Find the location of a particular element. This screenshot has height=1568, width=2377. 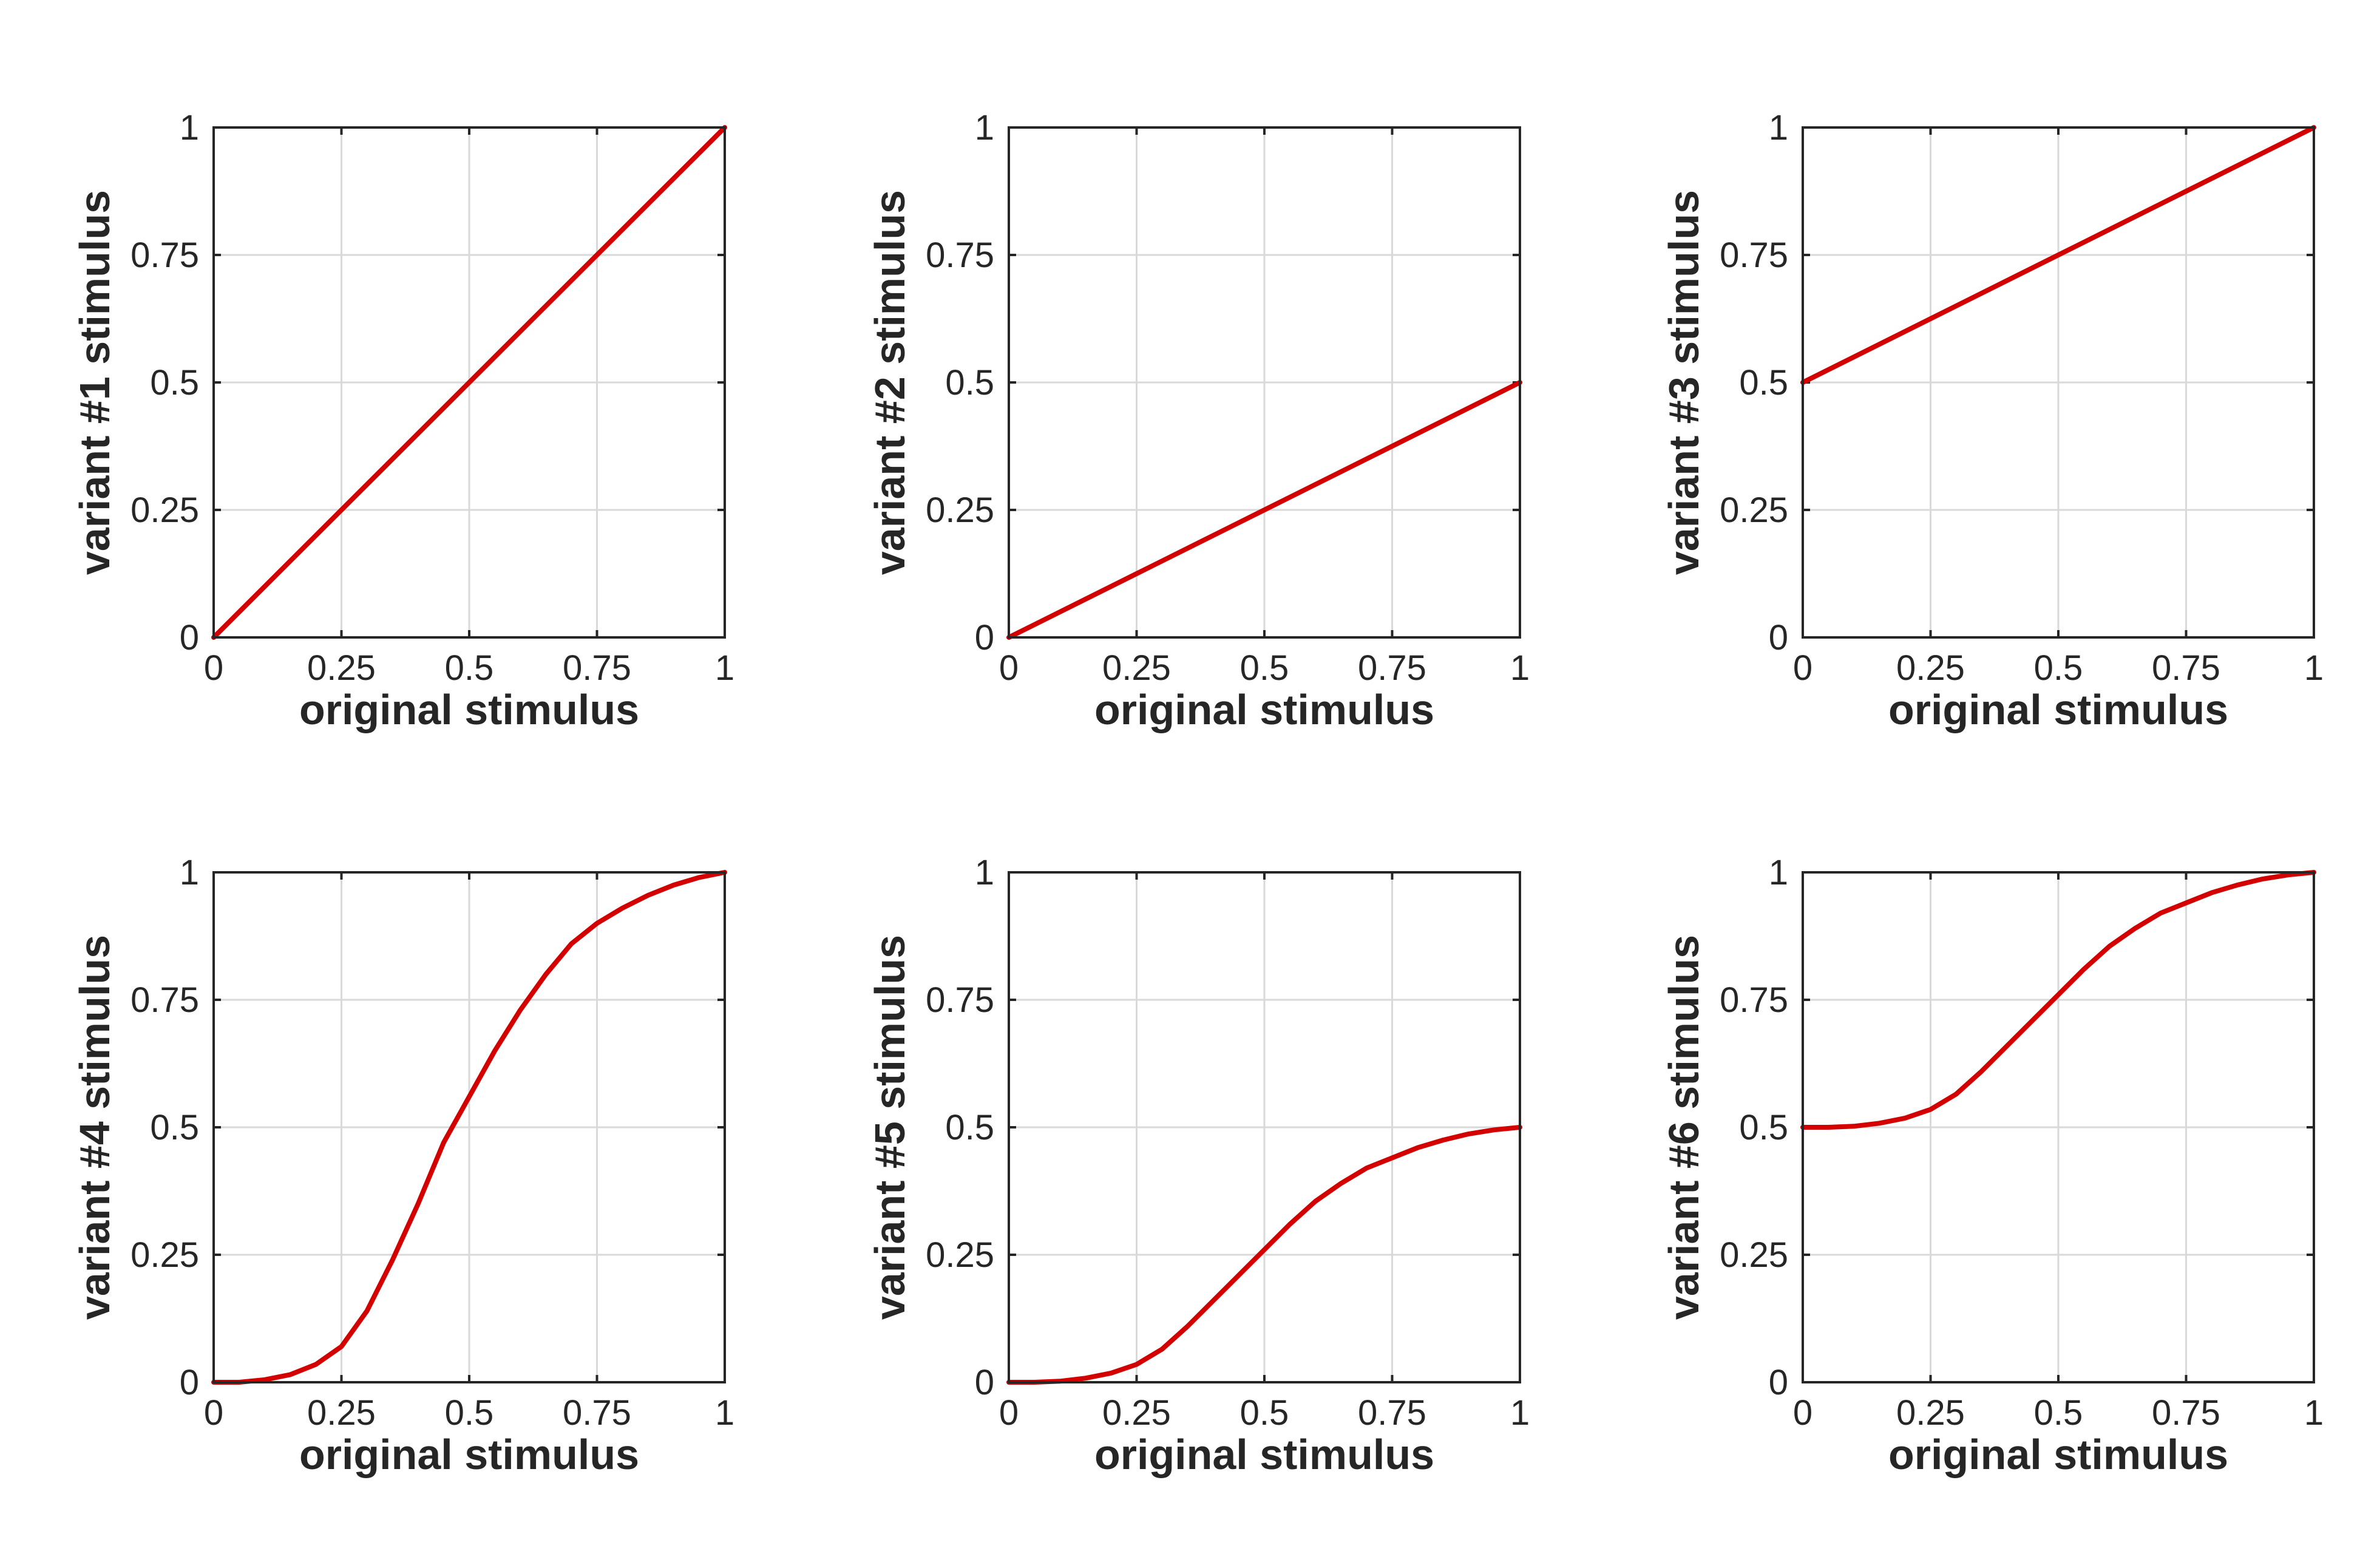

y-axis-label: variant #1 stimulus is located at coordinates (94, 382).